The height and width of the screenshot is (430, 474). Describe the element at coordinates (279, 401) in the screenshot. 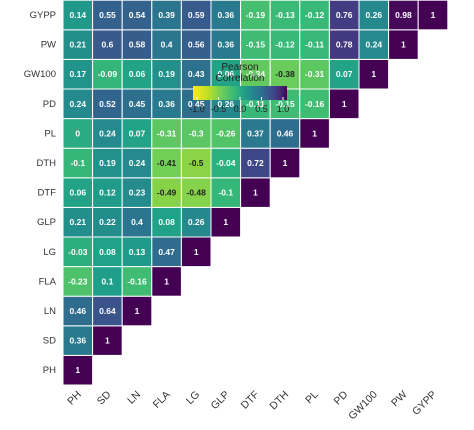

I see `x-axis-label: DTH` at that location.